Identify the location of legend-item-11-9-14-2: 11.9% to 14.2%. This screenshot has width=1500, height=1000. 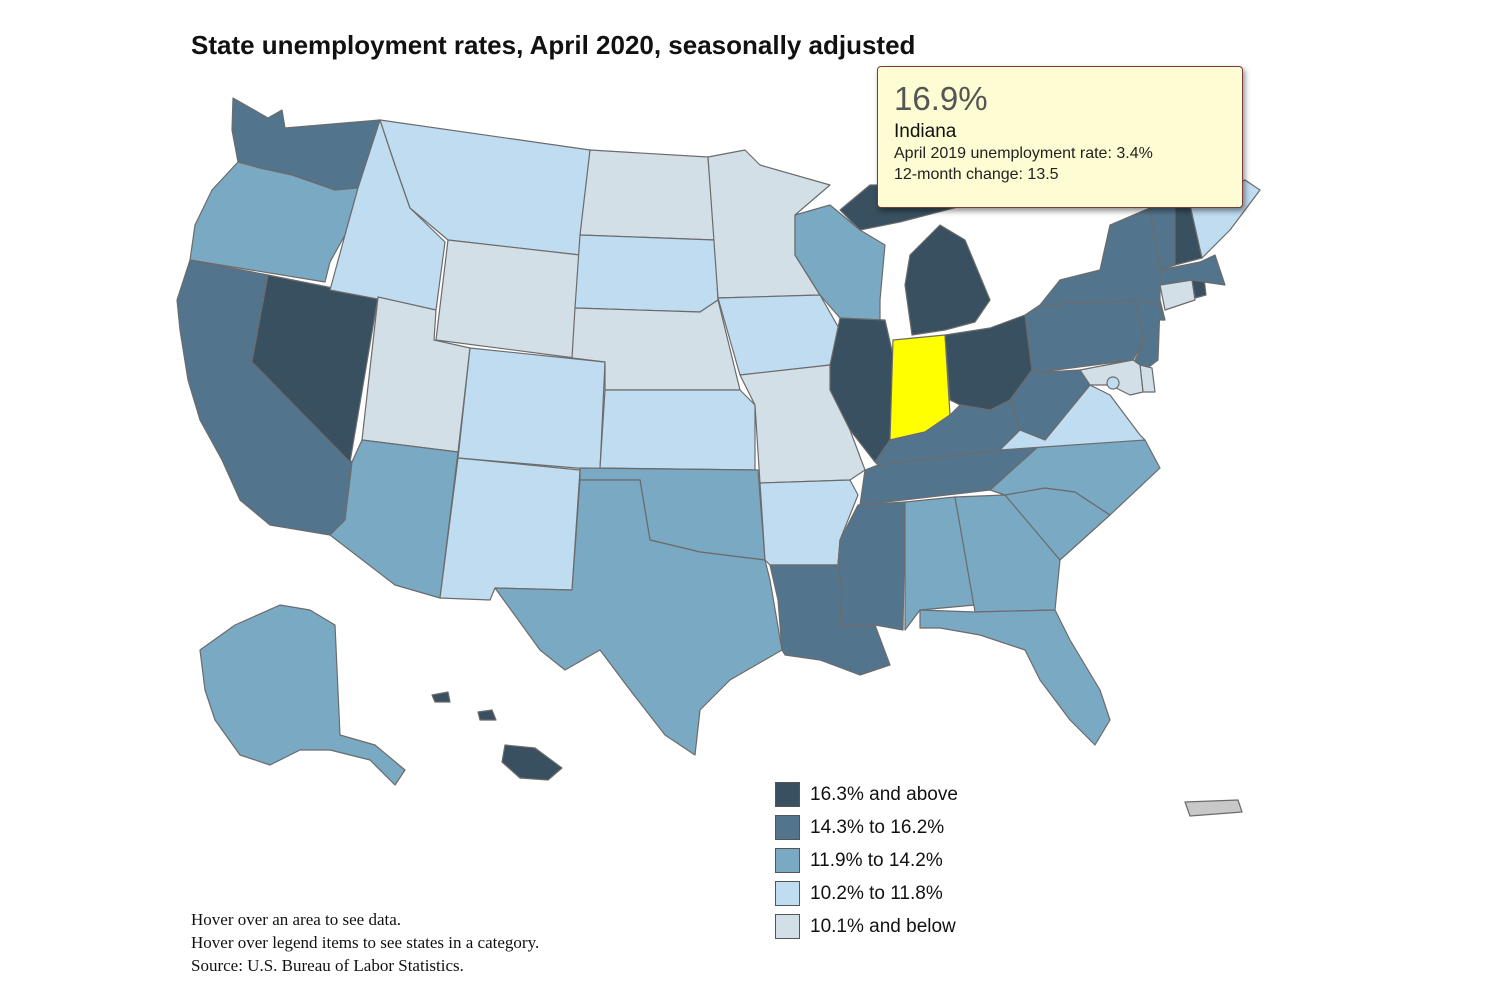
(866, 860).